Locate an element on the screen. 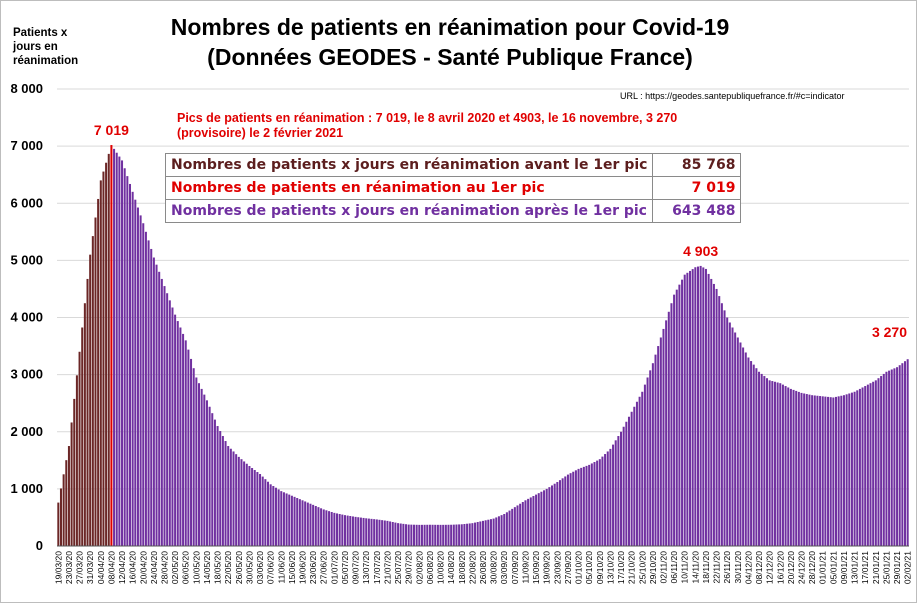 This screenshot has width=917, height=603. x-tick-label: 07/06/20 is located at coordinates (271, 567).